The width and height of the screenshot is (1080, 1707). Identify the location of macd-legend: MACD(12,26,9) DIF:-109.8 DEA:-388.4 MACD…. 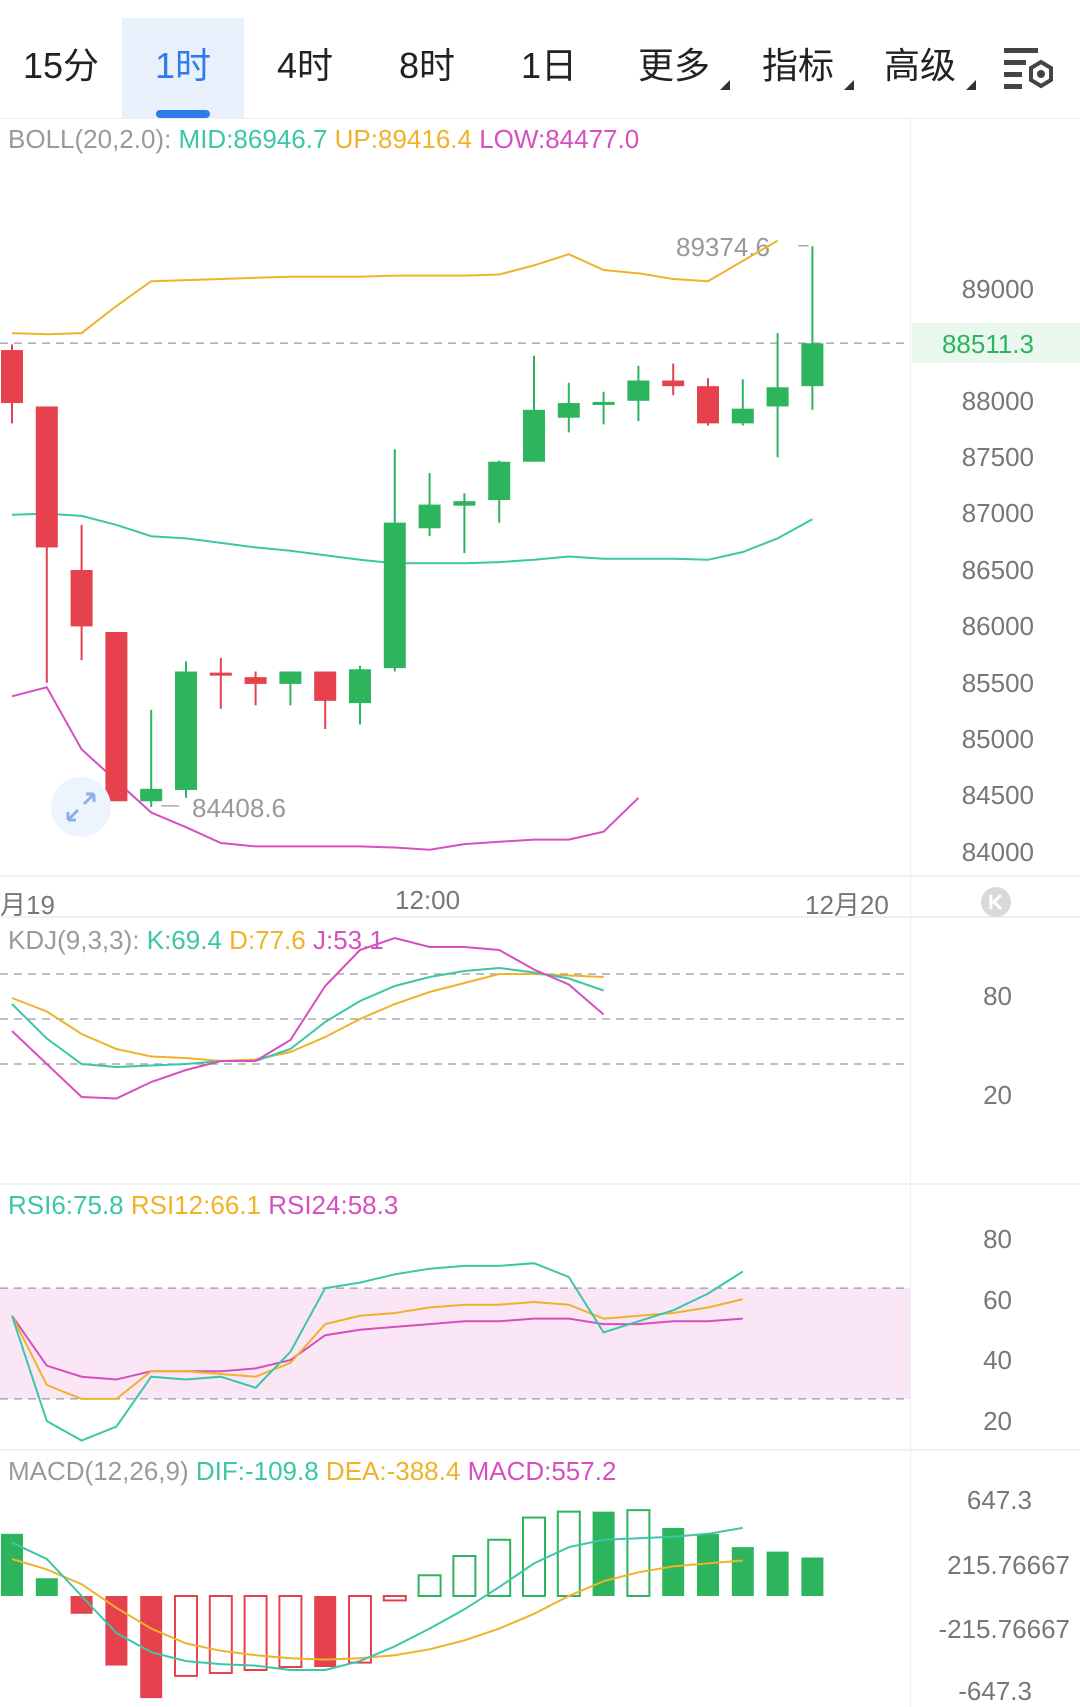
(312, 1471).